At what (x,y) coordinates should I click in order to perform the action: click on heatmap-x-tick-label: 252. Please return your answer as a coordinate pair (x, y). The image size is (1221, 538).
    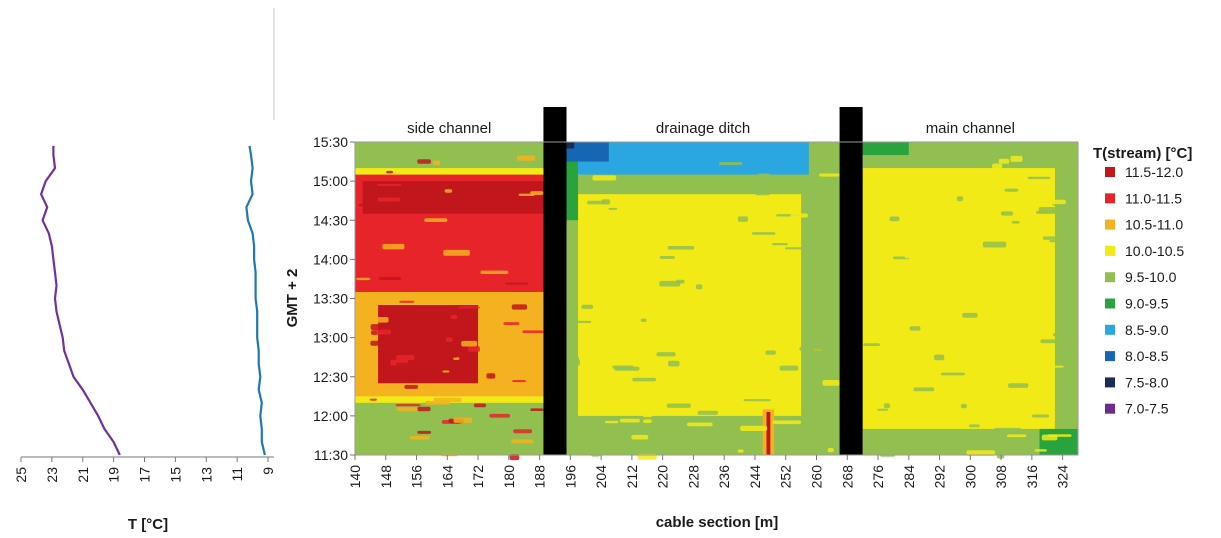
    Looking at the image, I should click on (786, 477).